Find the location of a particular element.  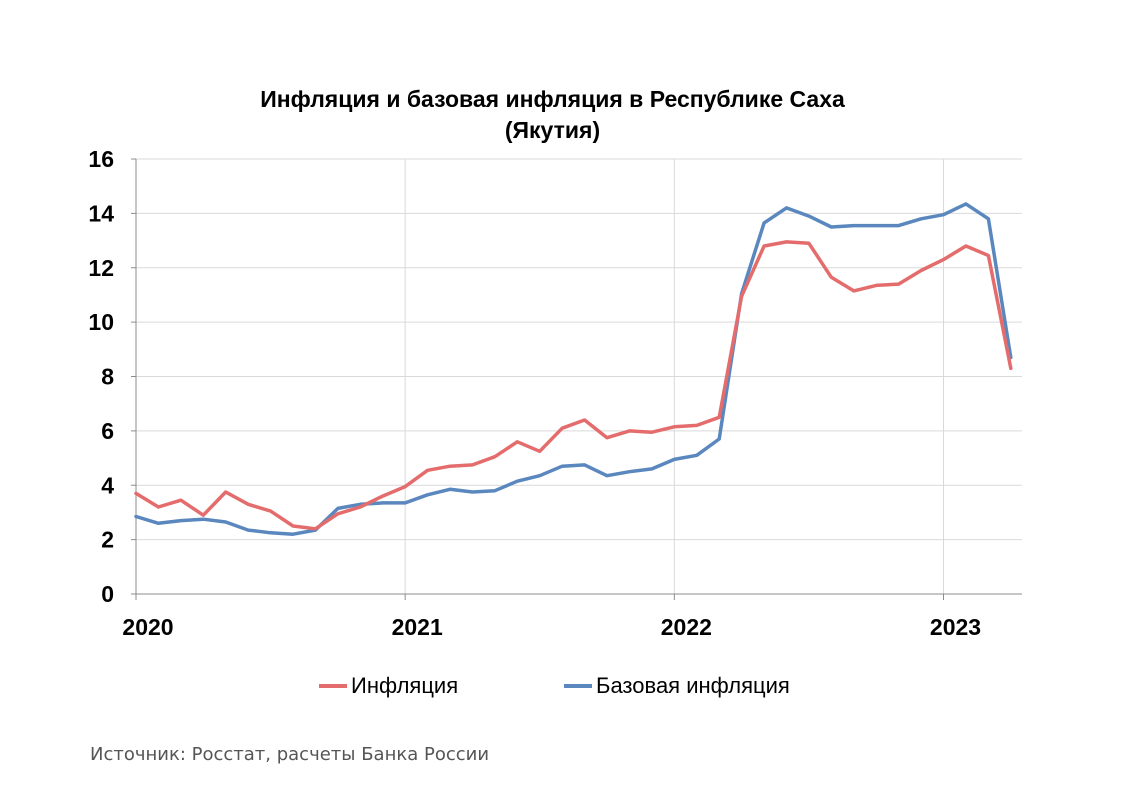

legend-item-core-inflation: Базовая инфляция is located at coordinates (677, 686).